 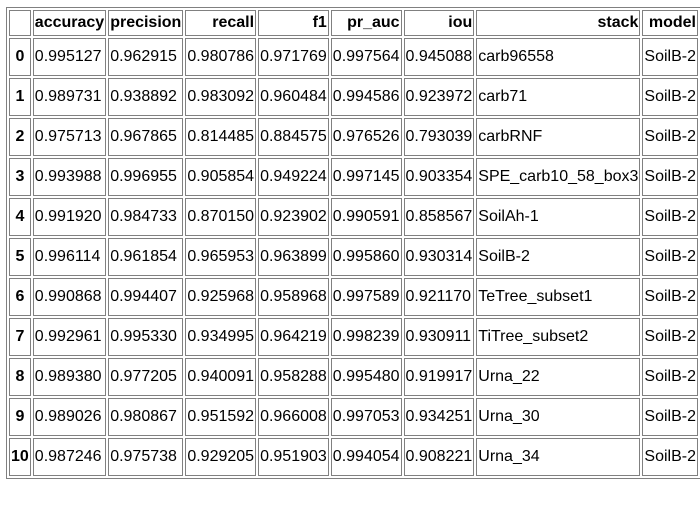 What do you see at coordinates (221, 177) in the screenshot?
I see `cell-recall: 0.905854` at bounding box center [221, 177].